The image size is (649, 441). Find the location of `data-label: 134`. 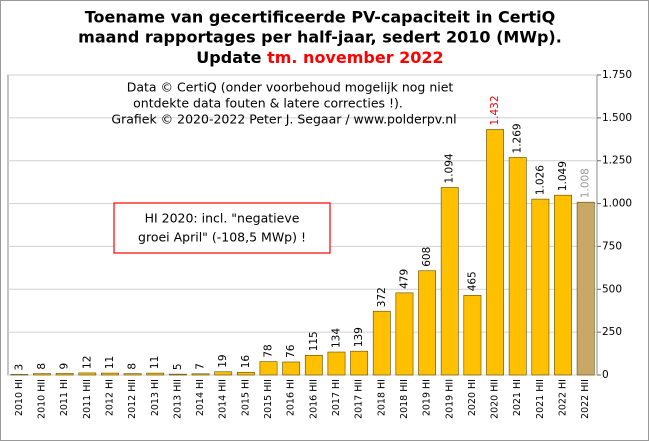

data-label: 134 is located at coordinates (336, 338).